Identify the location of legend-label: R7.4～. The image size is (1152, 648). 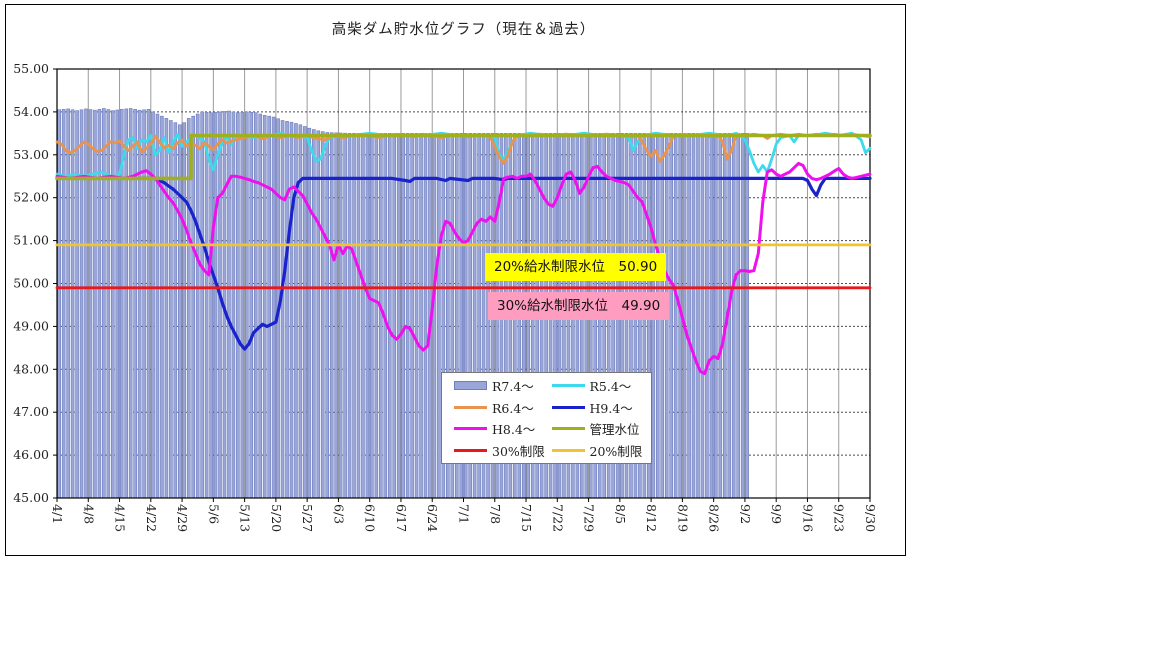
(513, 387).